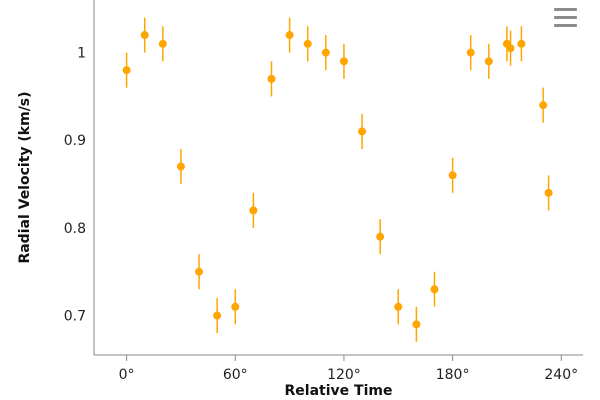 This screenshot has height=400, width=600. Describe the element at coordinates (75, 185) in the screenshot. I see `y-axis-ticks: 0.7 0.8 0.9 1` at that location.